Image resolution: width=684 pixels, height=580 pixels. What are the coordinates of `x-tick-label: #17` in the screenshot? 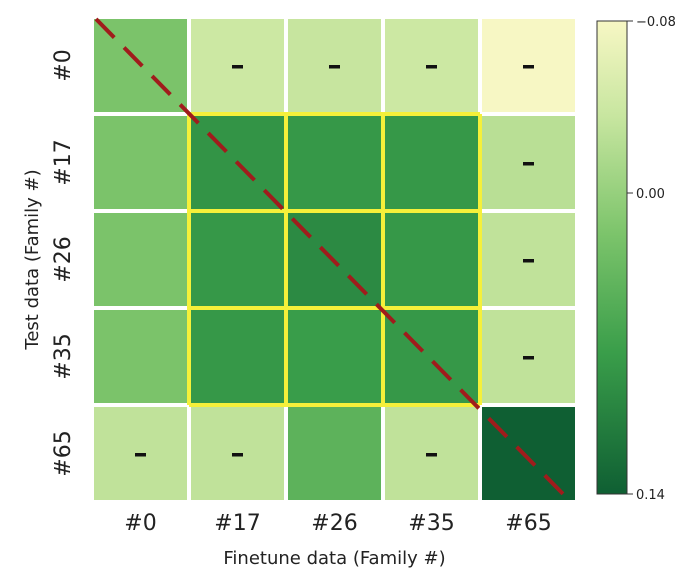 It's located at (237, 523).